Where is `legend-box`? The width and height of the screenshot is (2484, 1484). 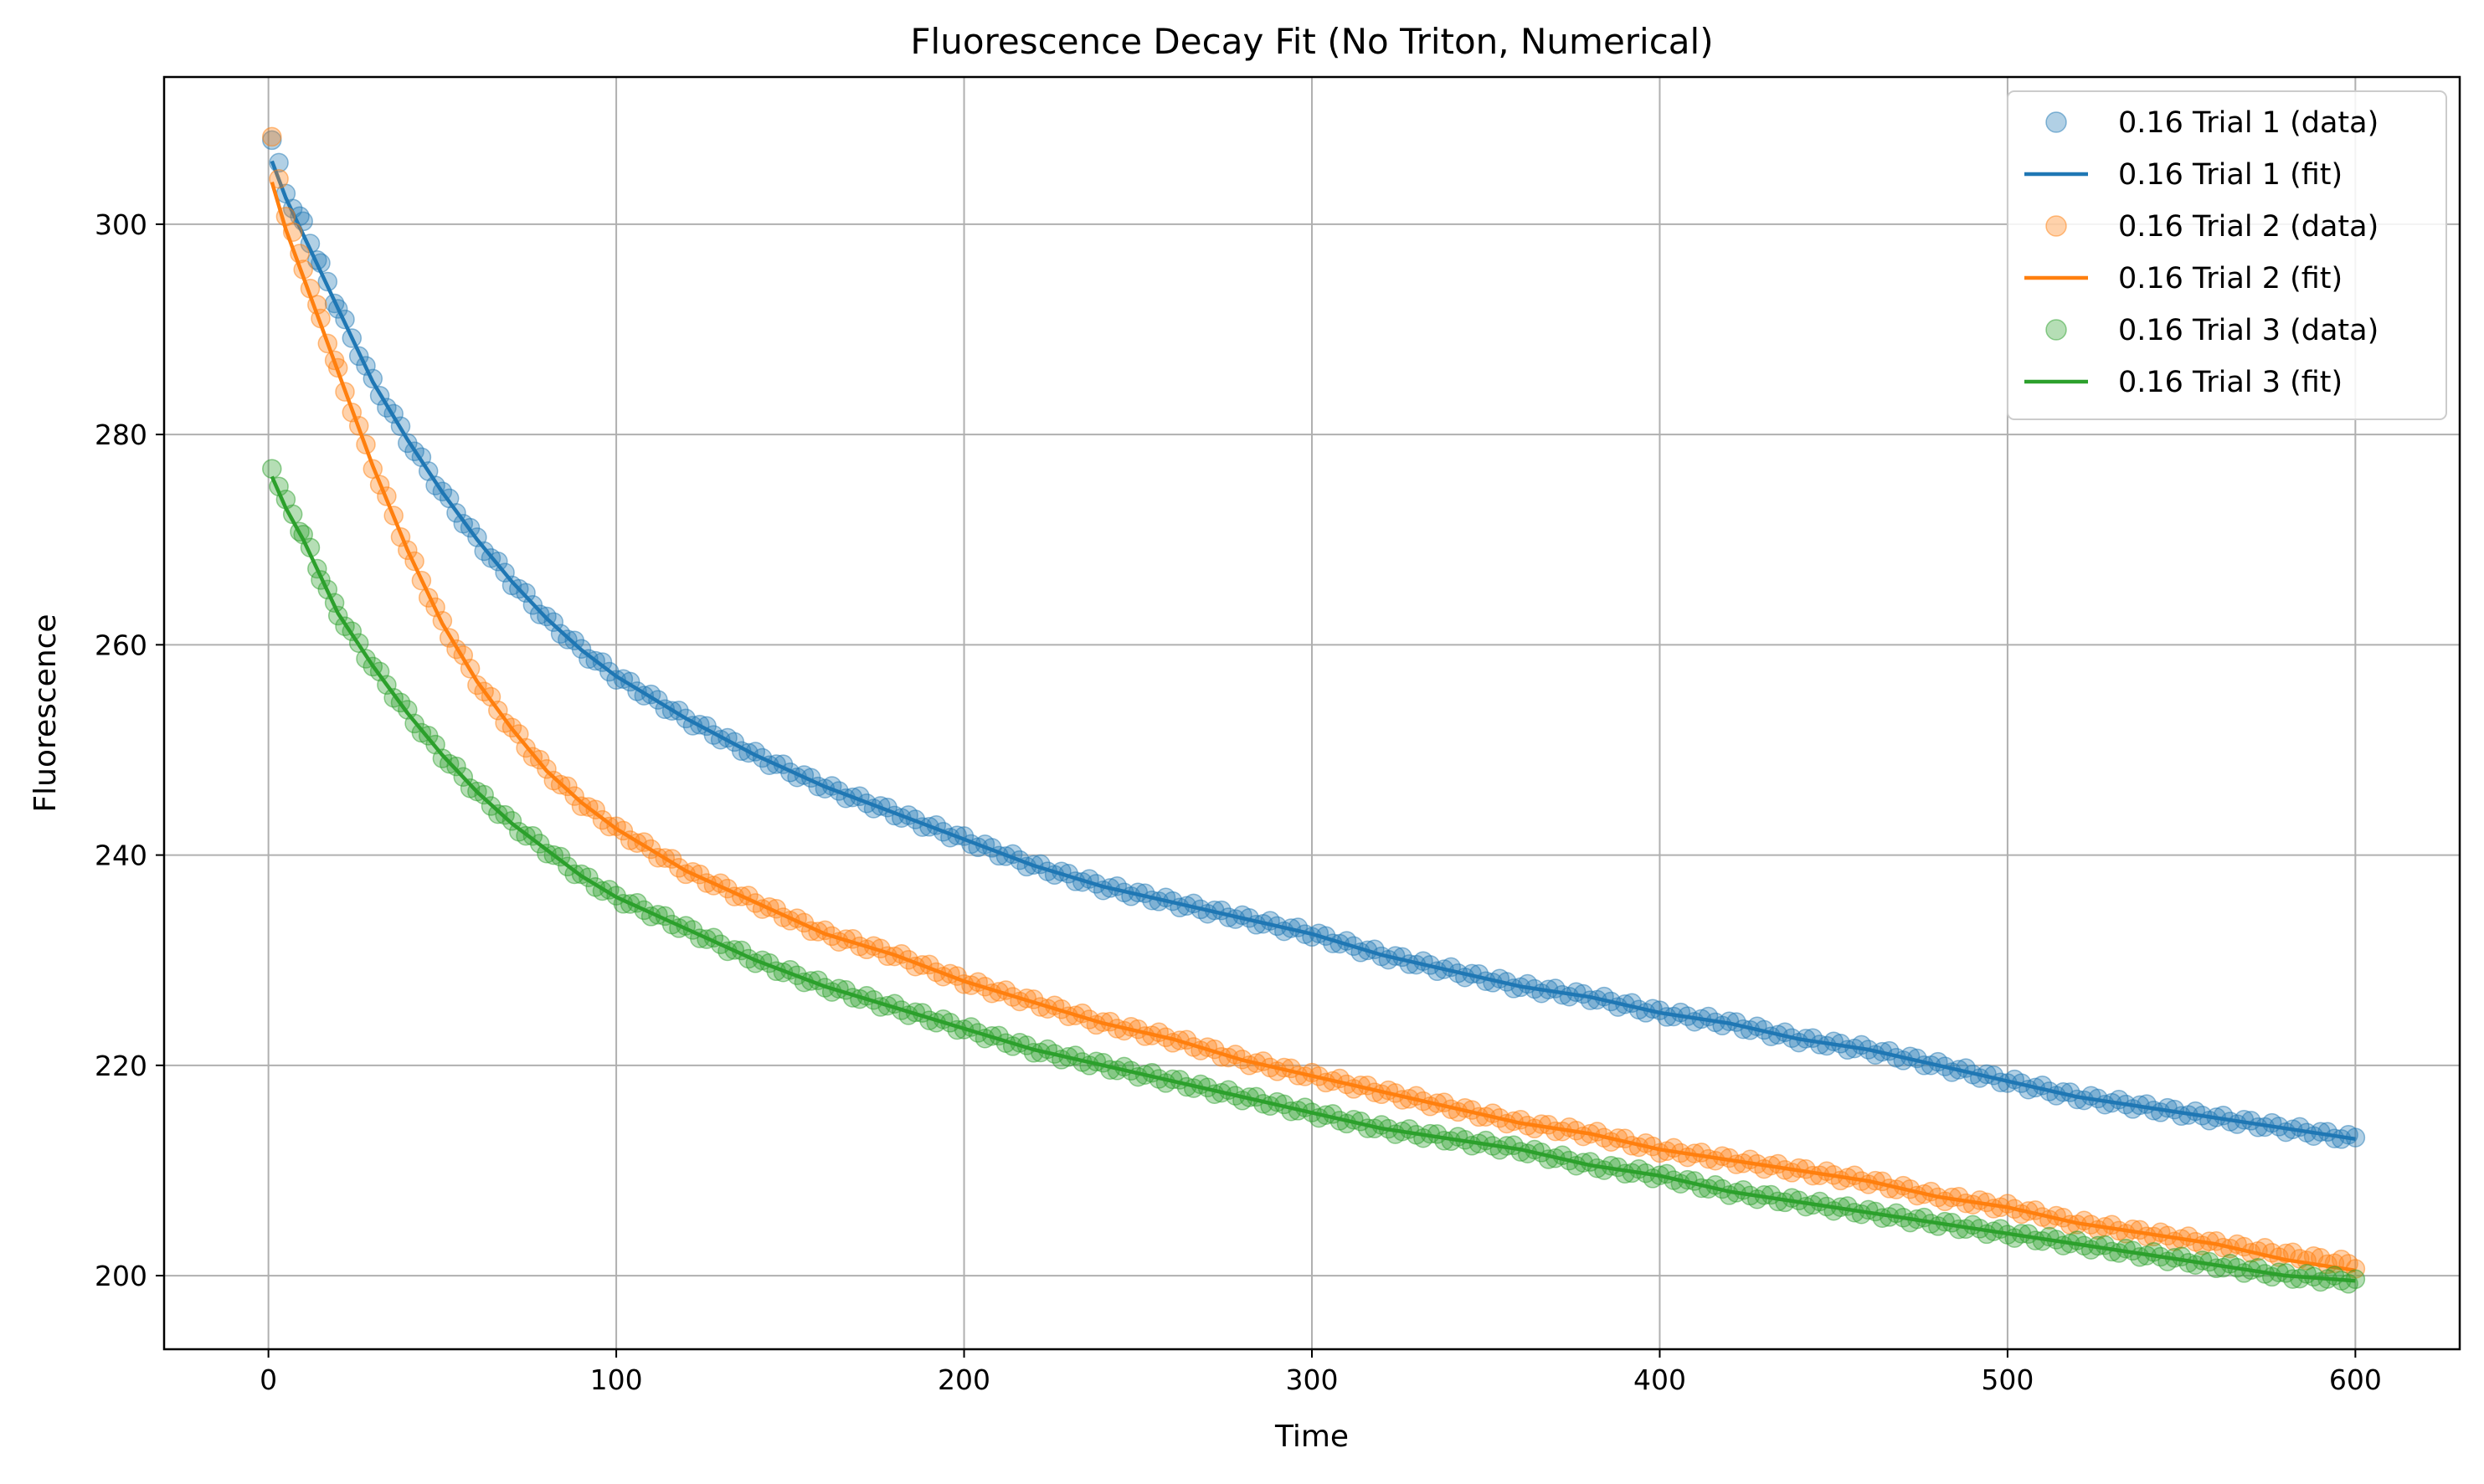 legend-box is located at coordinates (2227, 255).